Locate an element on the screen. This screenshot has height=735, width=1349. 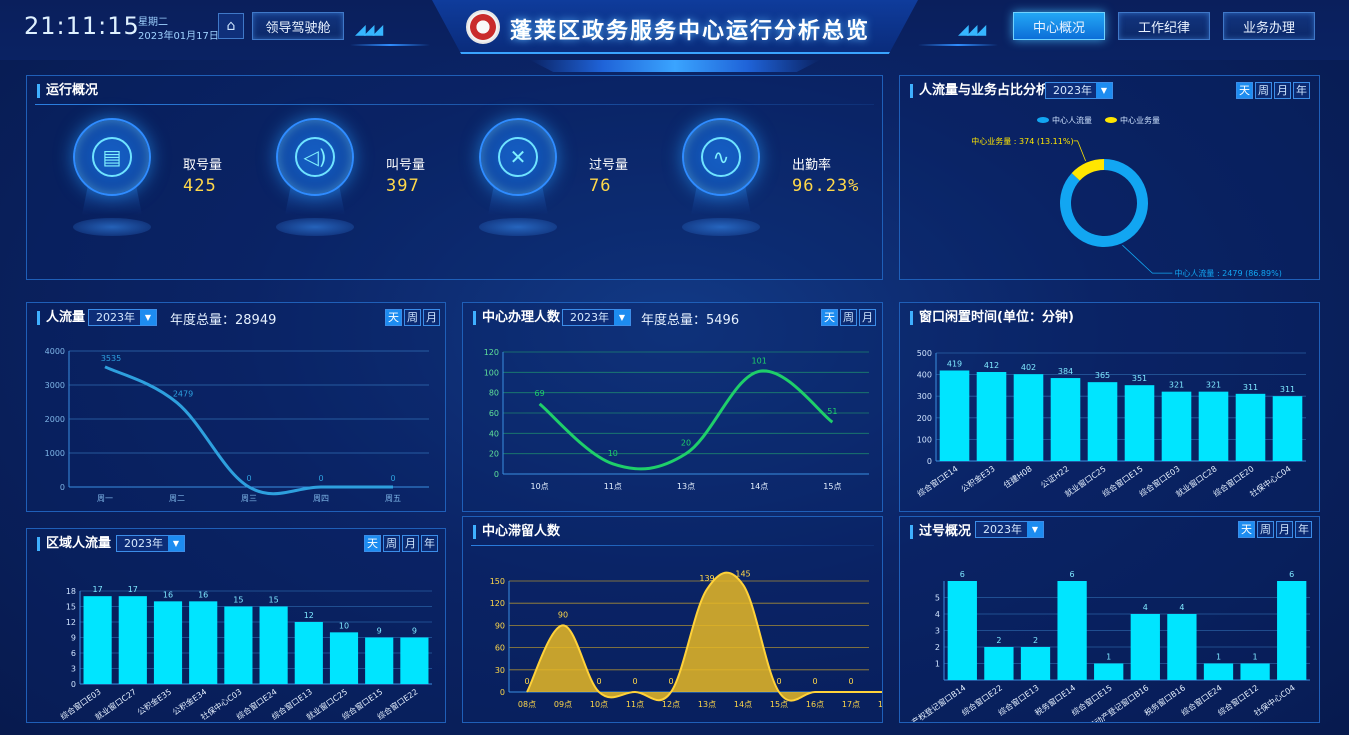
slice-label: 中心人流量 : 2479 (86.89%) is located at coordinates (1227, 273).